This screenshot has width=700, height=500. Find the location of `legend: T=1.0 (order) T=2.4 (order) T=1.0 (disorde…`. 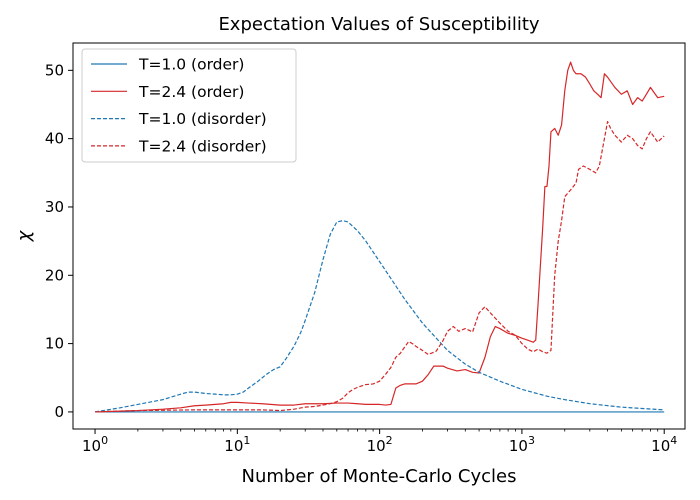

legend: T=1.0 (order) T=2.4 (order) T=1.0 (disorde… is located at coordinates (189, 105).